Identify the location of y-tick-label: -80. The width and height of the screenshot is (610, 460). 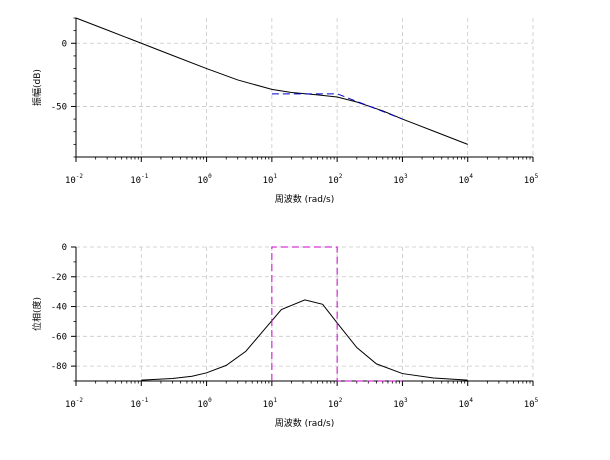
(59, 367).